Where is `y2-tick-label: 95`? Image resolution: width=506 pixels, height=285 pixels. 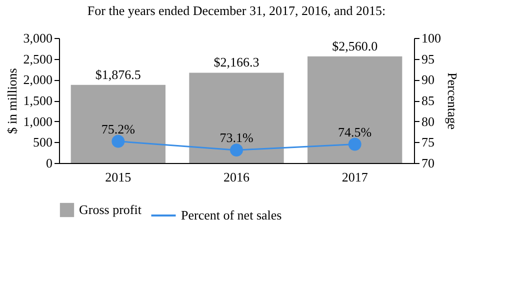 y2-tick-label: 95 is located at coordinates (428, 58).